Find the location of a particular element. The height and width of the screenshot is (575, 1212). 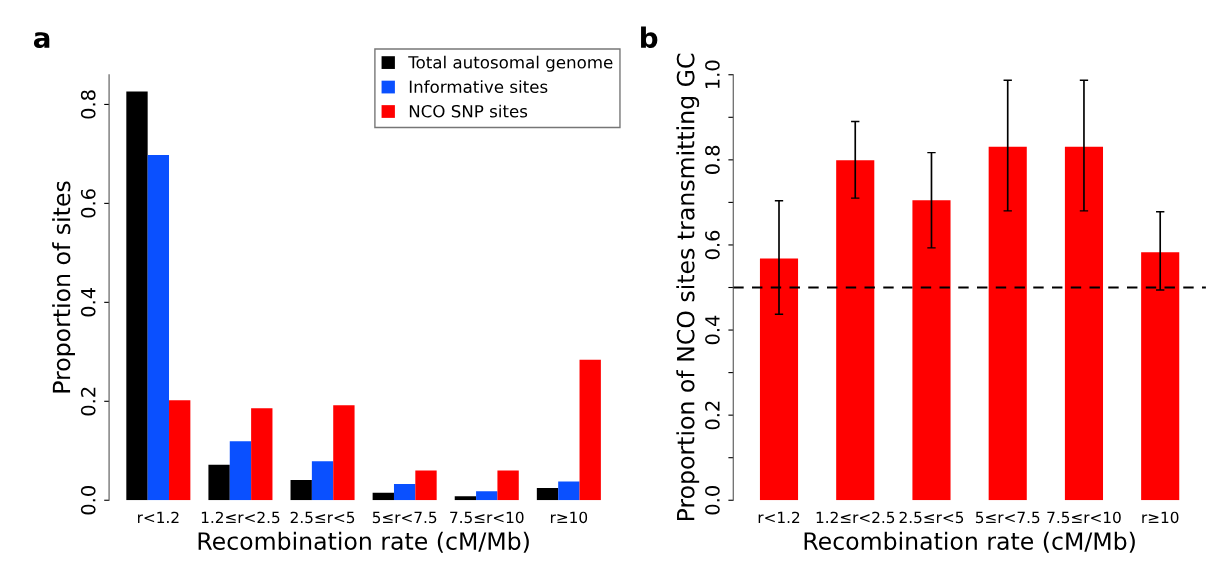

text: a is located at coordinates (41, 40).